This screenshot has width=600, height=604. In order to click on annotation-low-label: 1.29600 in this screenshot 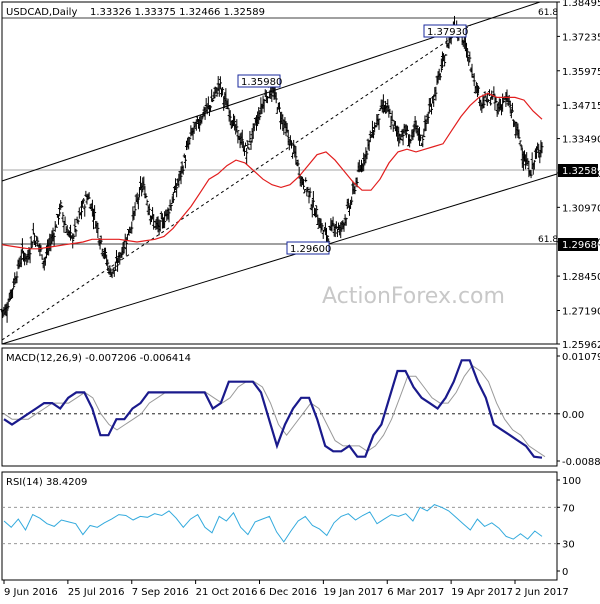, I will do `click(310, 249)`.